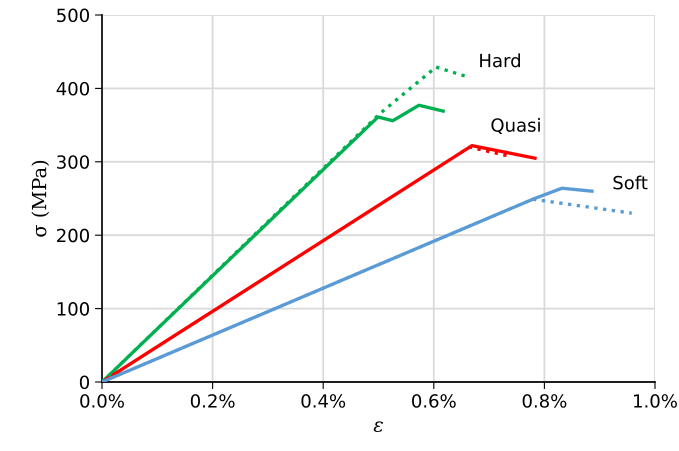 The height and width of the screenshot is (451, 679). What do you see at coordinates (515, 126) in the screenshot?
I see `series-label: Quasi` at bounding box center [515, 126].